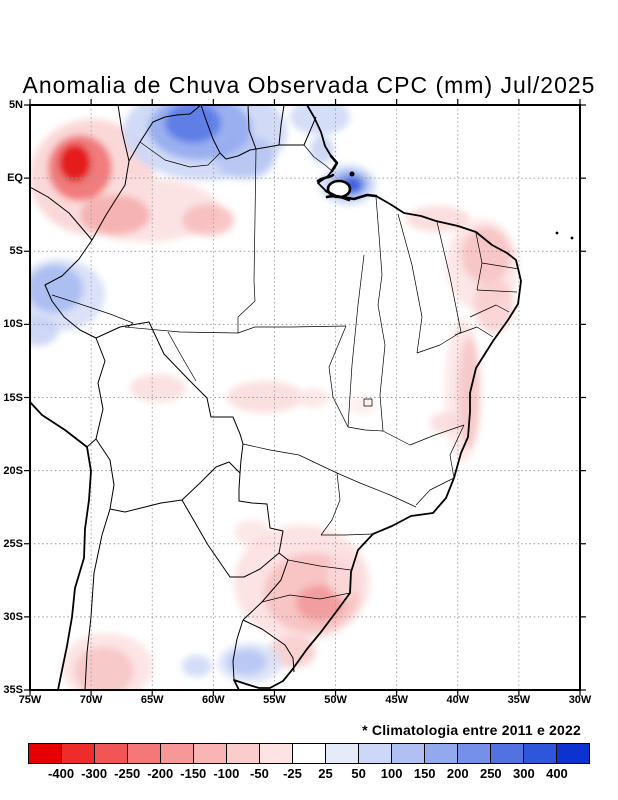  I want to click on colorbar-tick-label: 150, so click(424, 773).